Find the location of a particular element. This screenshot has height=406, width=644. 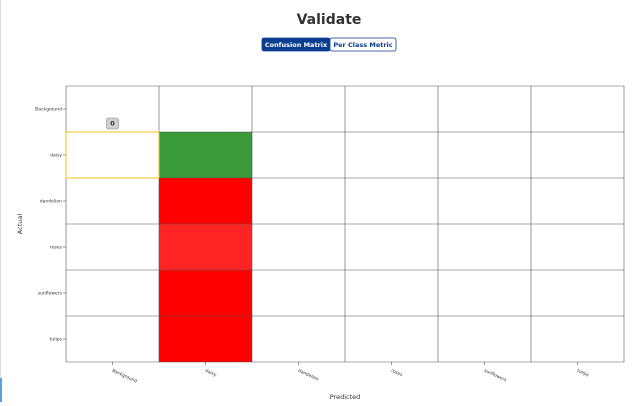

x-tick-label: sunflowers is located at coordinates (495, 376).